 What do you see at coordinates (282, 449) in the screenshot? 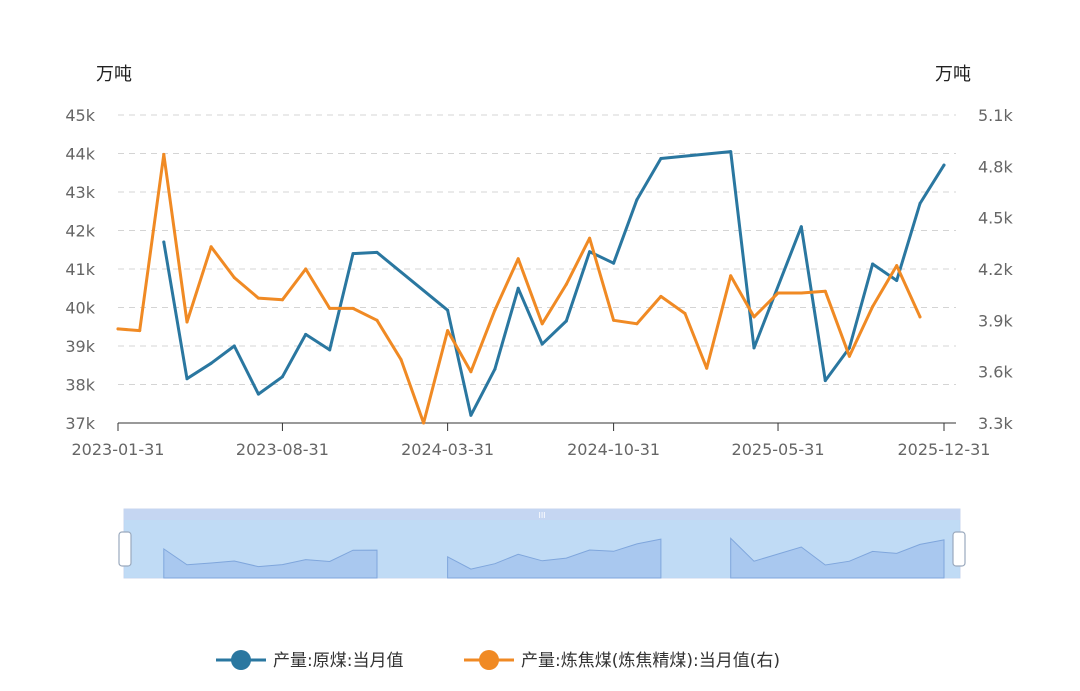
I see `x-tick-label: 2023-08-31` at bounding box center [282, 449].